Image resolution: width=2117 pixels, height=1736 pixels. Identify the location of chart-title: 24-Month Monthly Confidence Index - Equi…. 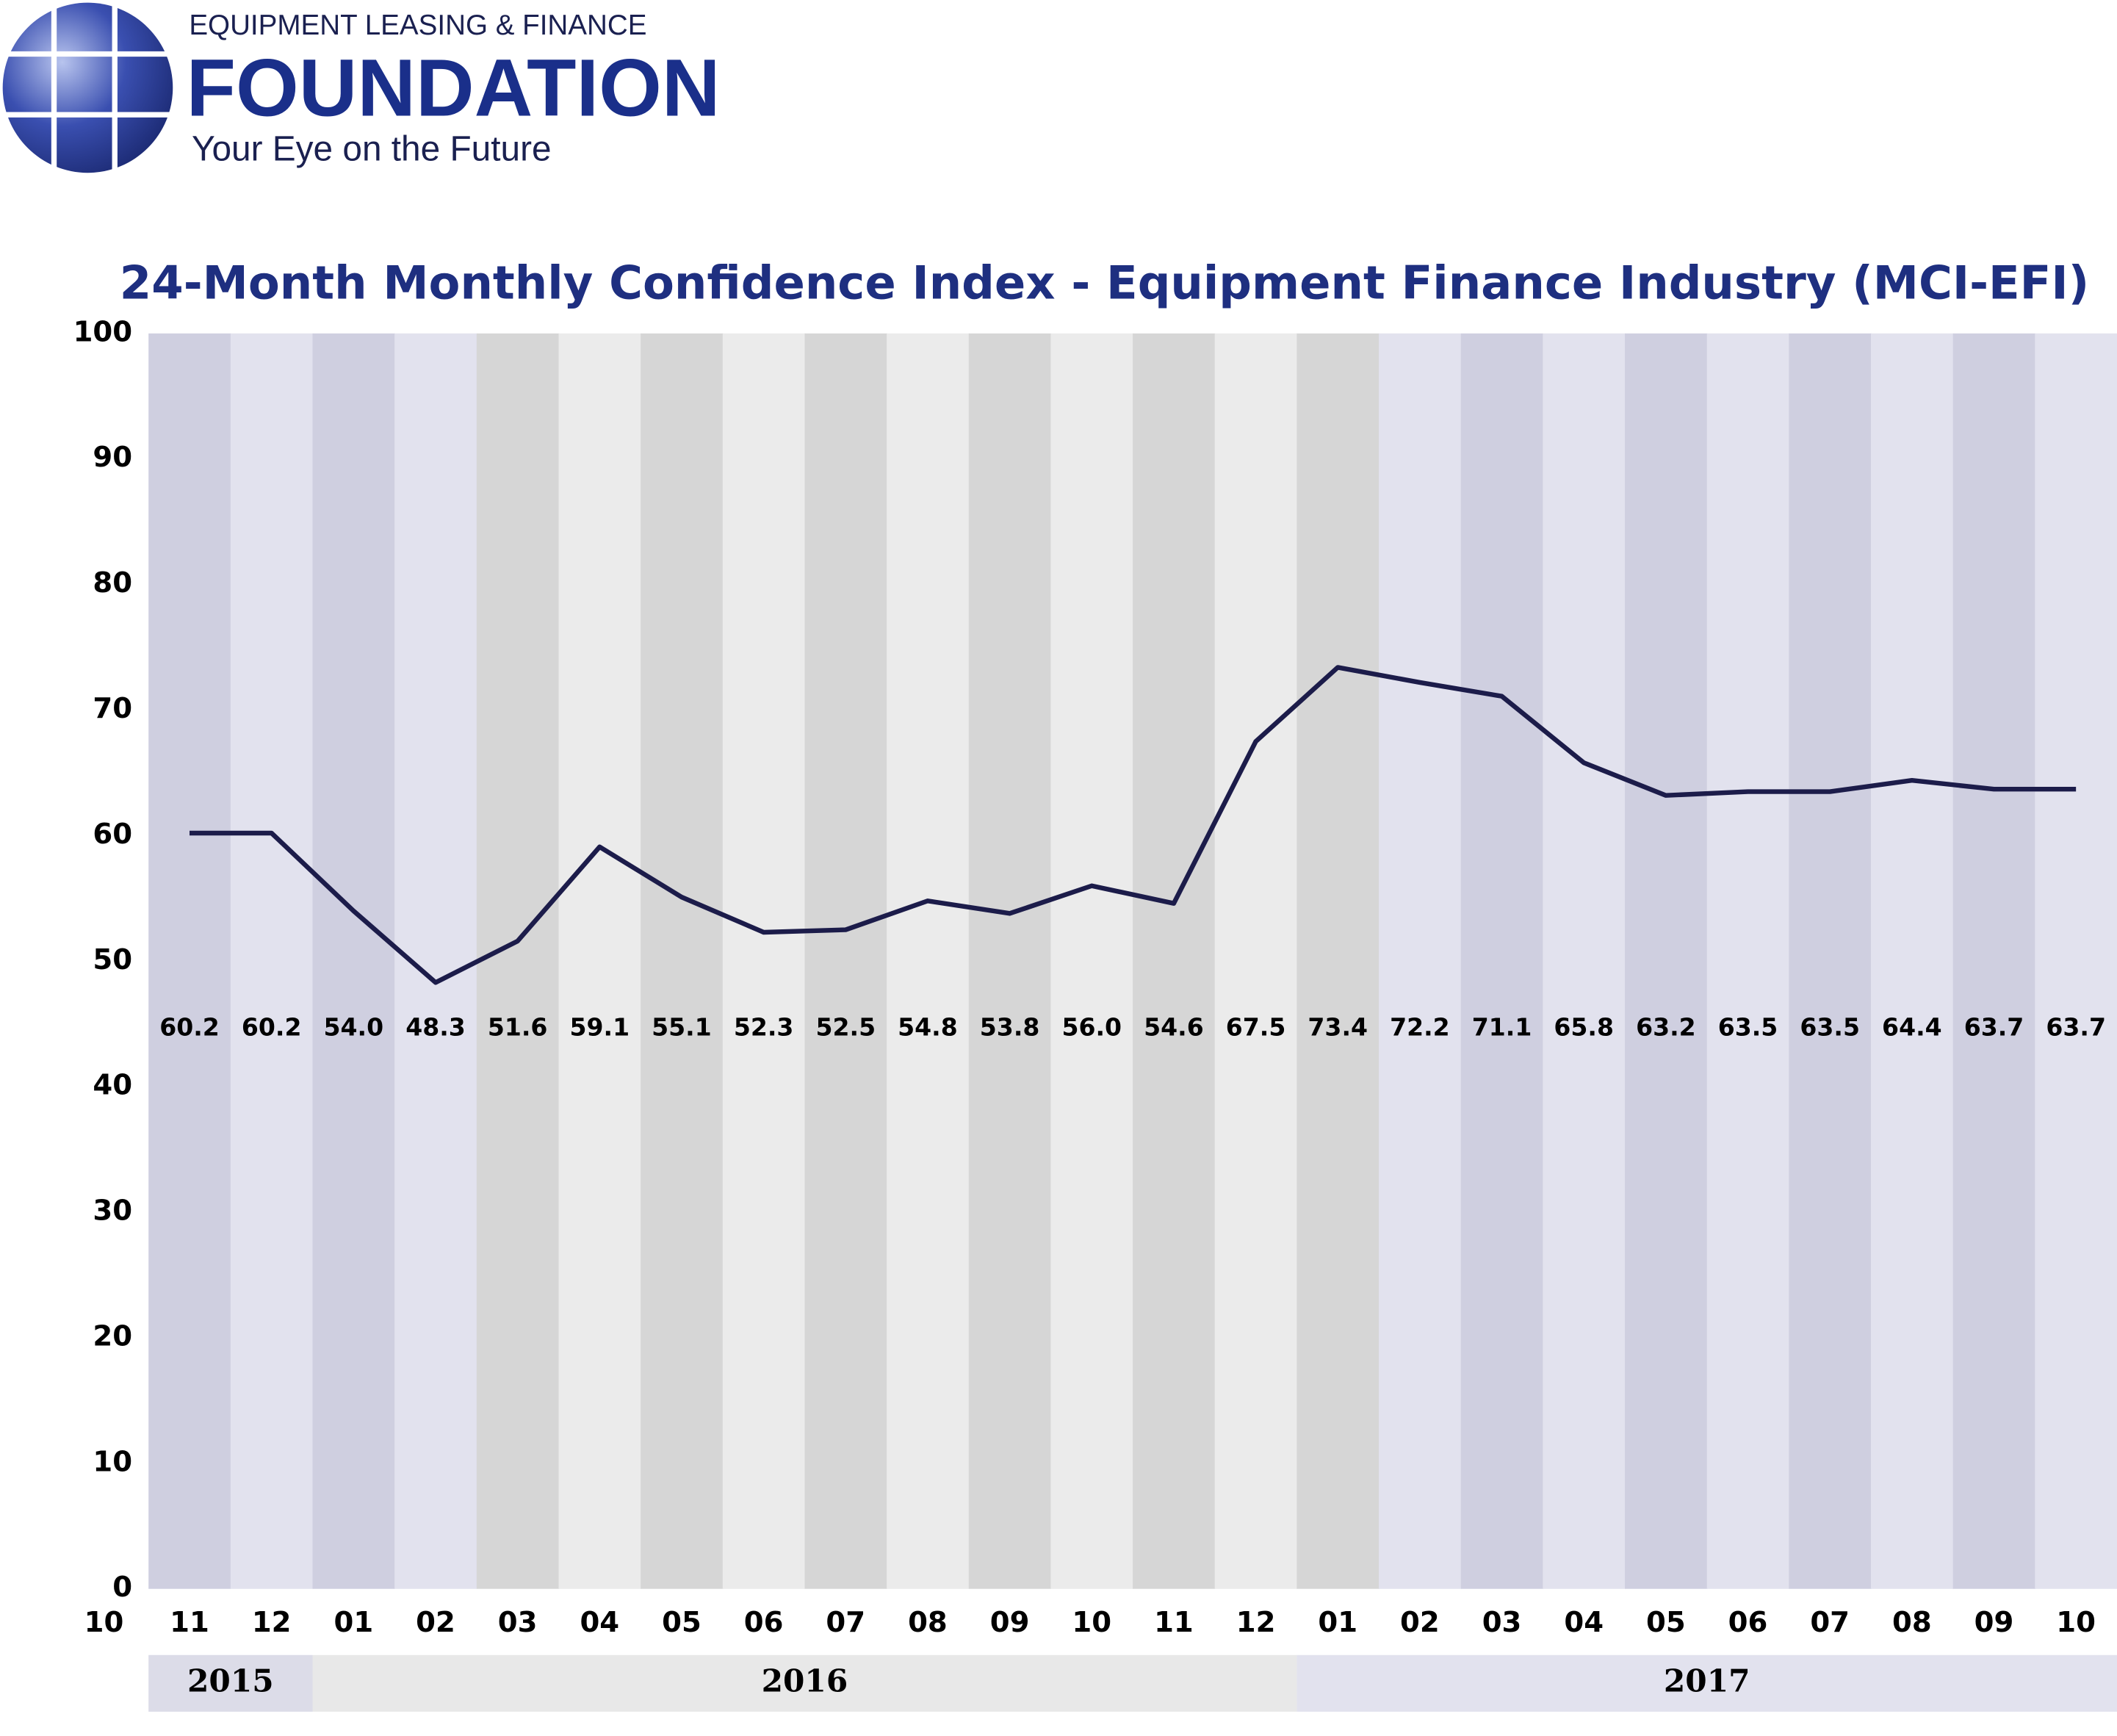
(1104, 283).